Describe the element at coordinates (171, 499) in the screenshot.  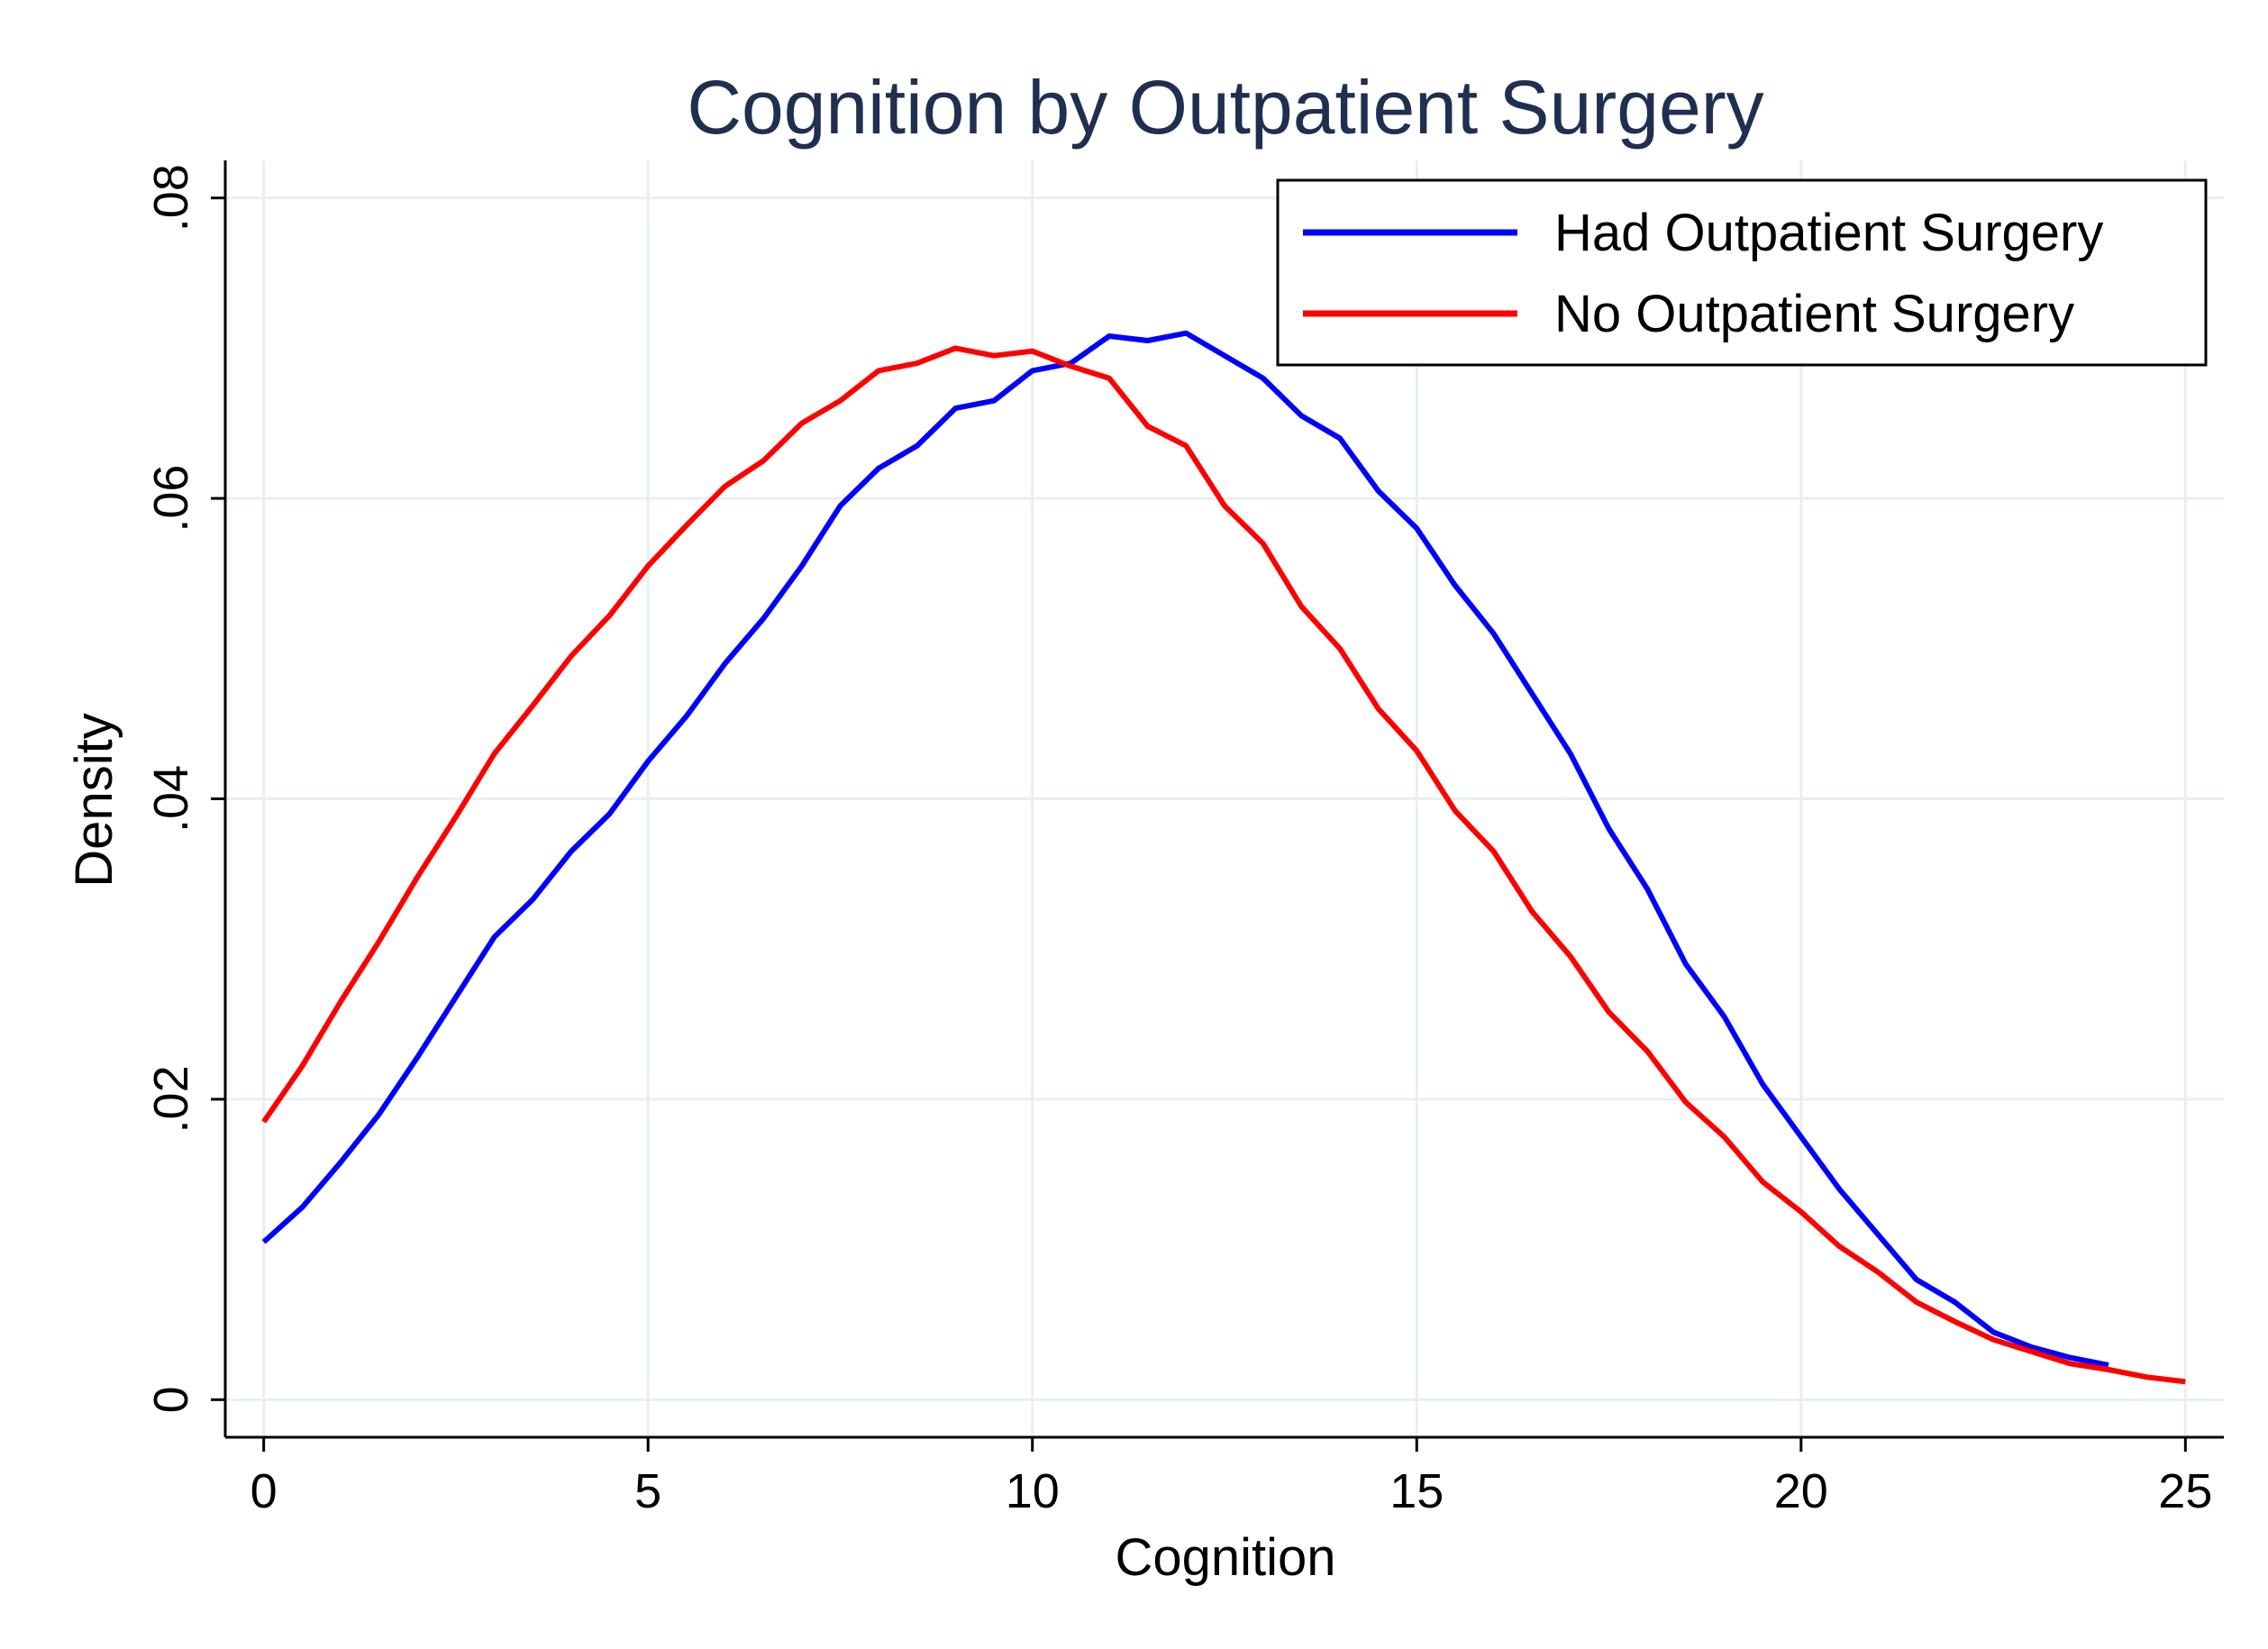
I see `y-tick-label: .06` at that location.